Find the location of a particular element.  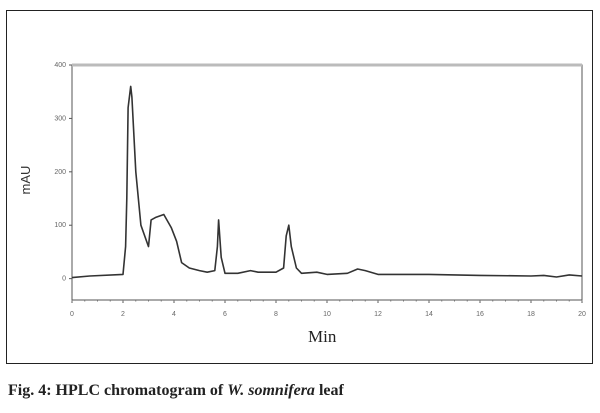

x-axis-label: Min is located at coordinates (322, 336).